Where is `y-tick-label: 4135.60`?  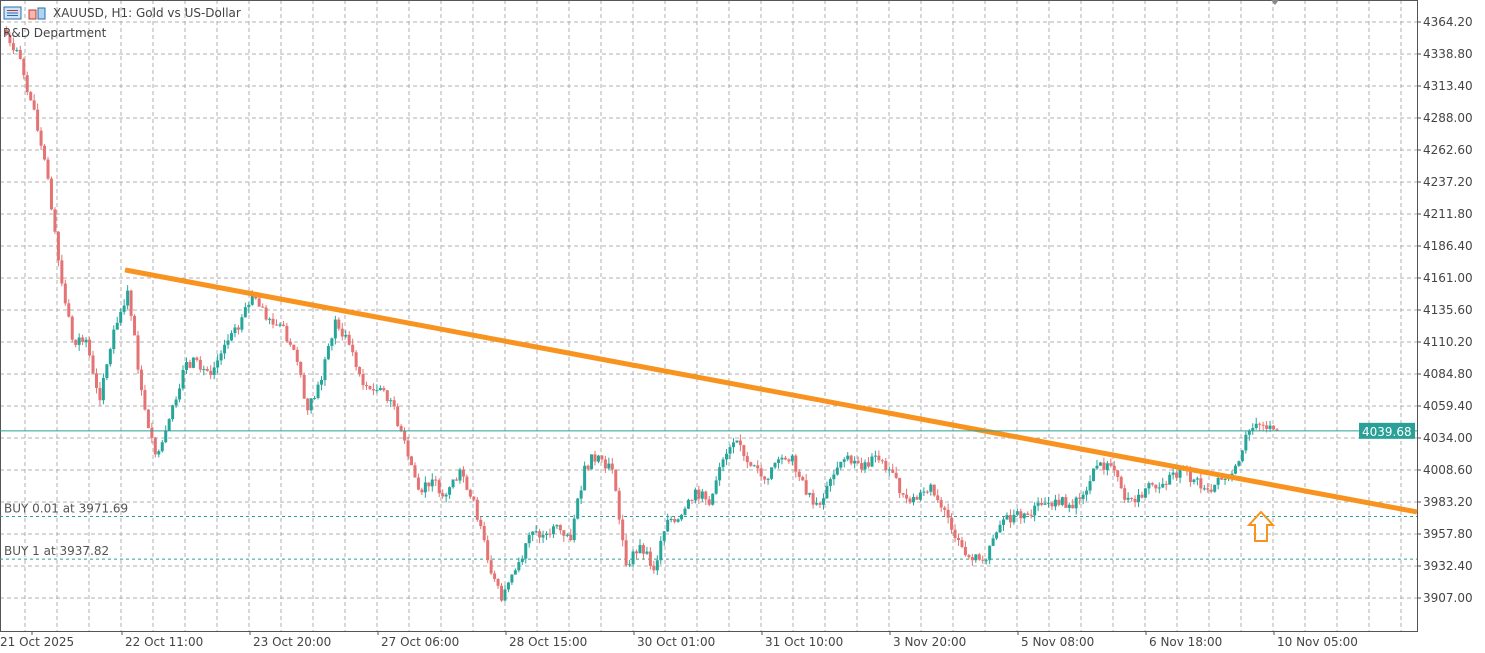
y-tick-label: 4135.60 is located at coordinates (1448, 310).